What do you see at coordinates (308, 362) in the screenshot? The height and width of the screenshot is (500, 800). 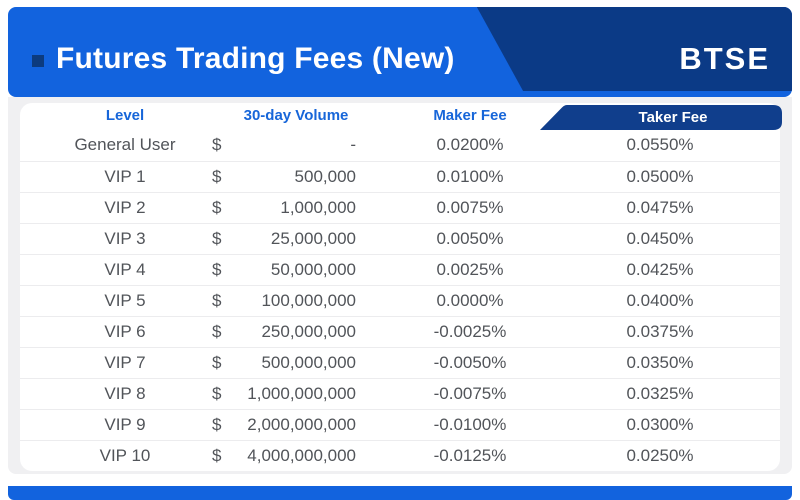 I see `volume-cell: 500,000,000` at bounding box center [308, 362].